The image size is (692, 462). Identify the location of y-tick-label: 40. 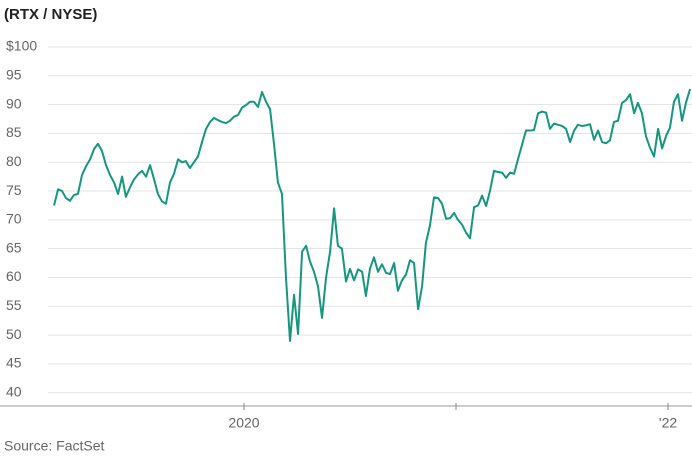
(14, 391).